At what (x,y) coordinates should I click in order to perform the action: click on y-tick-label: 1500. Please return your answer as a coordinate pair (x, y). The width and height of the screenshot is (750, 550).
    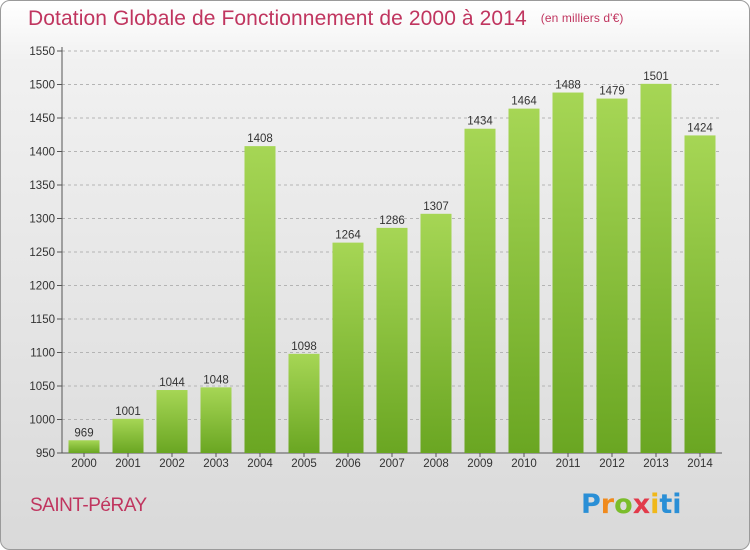
    Looking at the image, I should click on (42, 86).